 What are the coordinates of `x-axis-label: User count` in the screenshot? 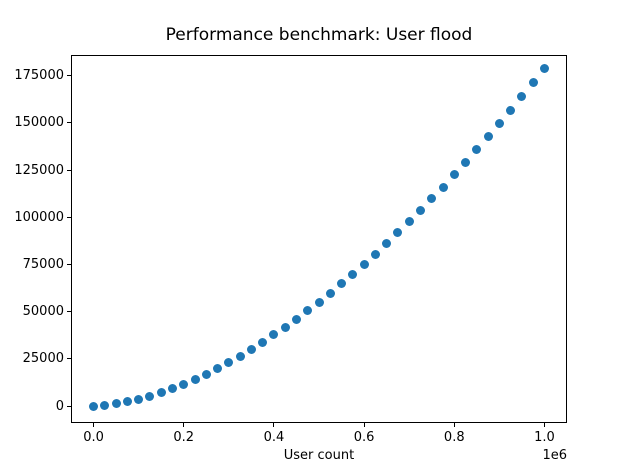 It's located at (319, 455).